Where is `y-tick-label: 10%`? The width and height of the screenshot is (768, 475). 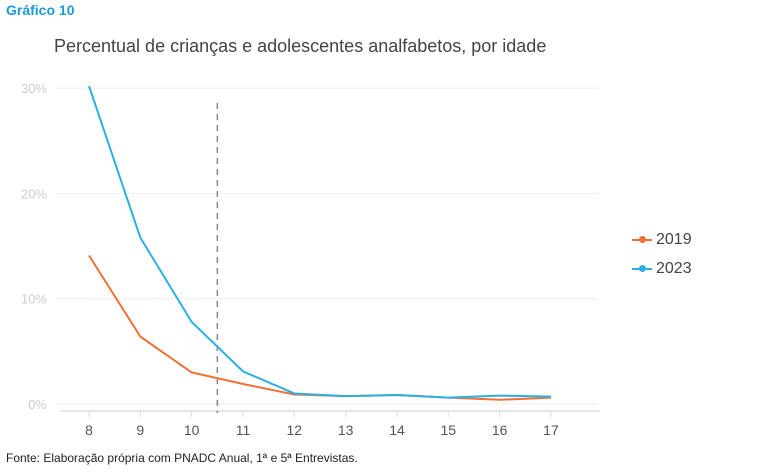
y-tick-label: 10% is located at coordinates (34, 299).